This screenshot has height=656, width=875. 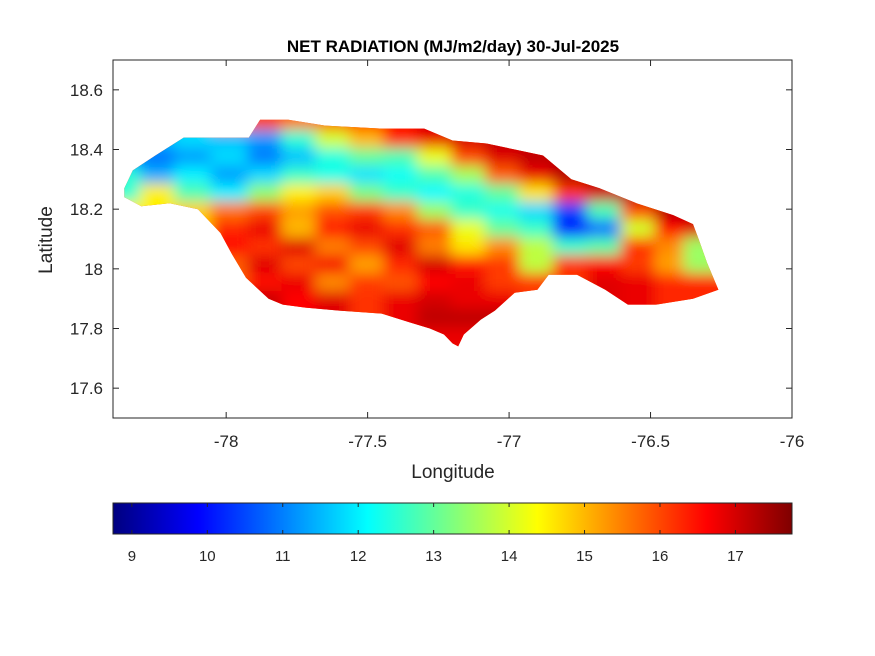 I want to click on x-axis-label: Longitude, so click(x=452, y=472).